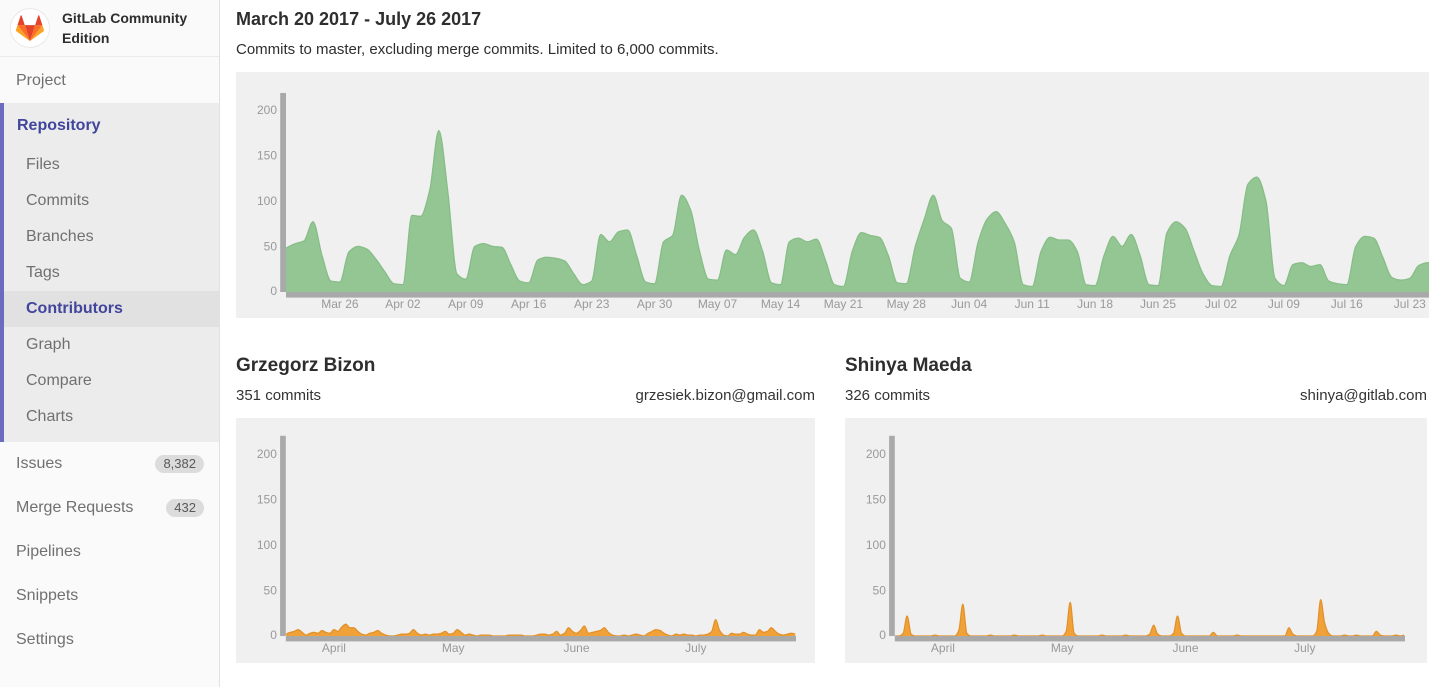  Describe the element at coordinates (403, 304) in the screenshot. I see `svg-text: Apr 02` at that location.